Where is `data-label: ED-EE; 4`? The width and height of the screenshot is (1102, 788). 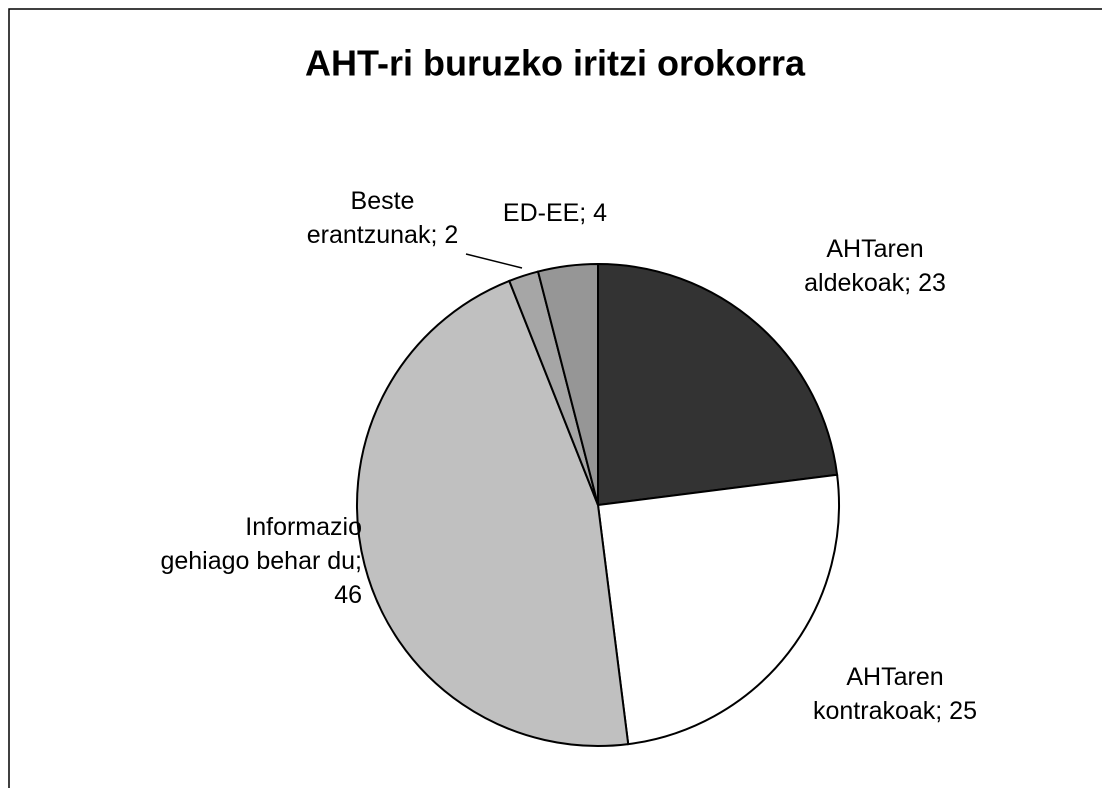
data-label: ED-EE; 4 is located at coordinates (555, 213).